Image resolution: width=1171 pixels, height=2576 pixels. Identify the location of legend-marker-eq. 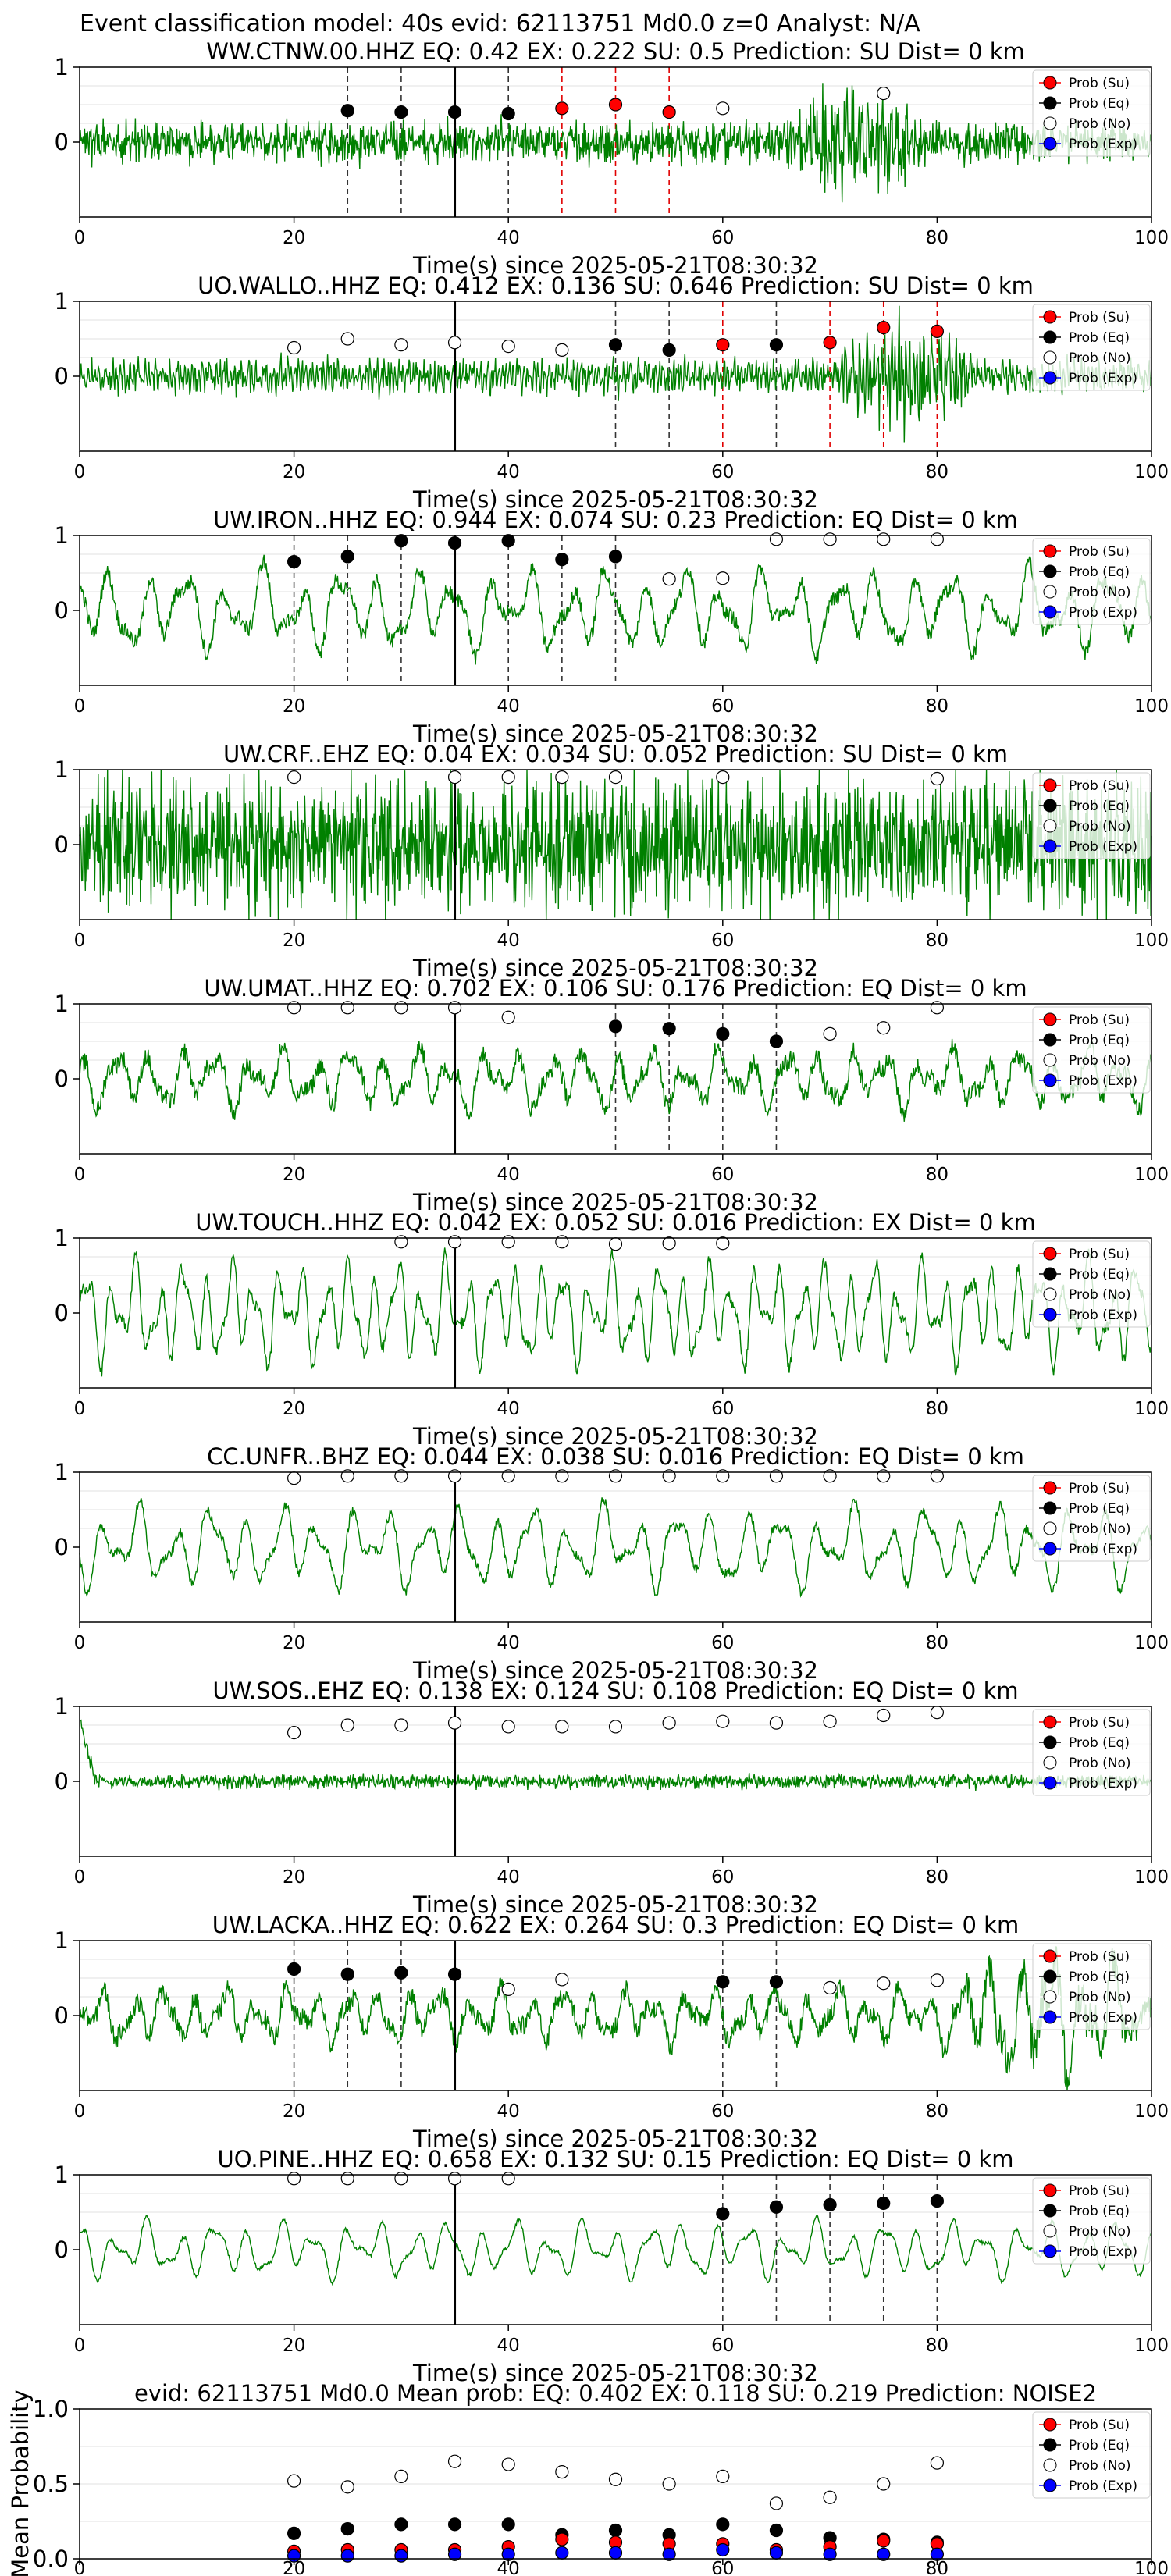
(1050, 806).